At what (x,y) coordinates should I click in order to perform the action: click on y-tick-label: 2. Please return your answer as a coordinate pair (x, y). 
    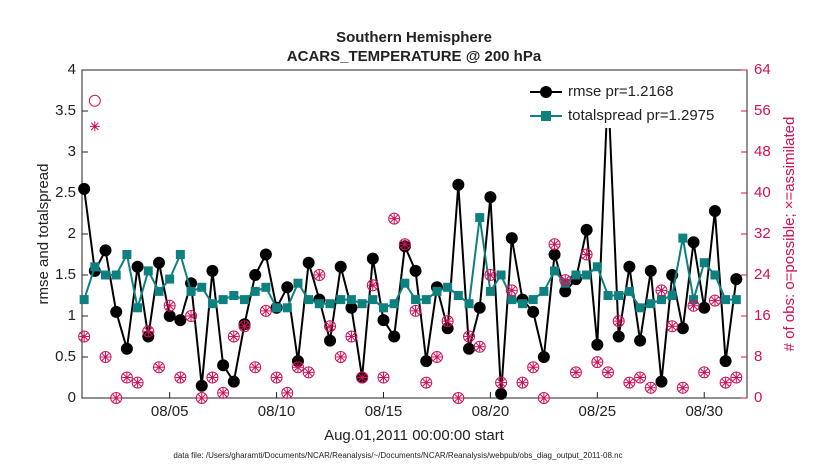
    Looking at the image, I should click on (72, 233).